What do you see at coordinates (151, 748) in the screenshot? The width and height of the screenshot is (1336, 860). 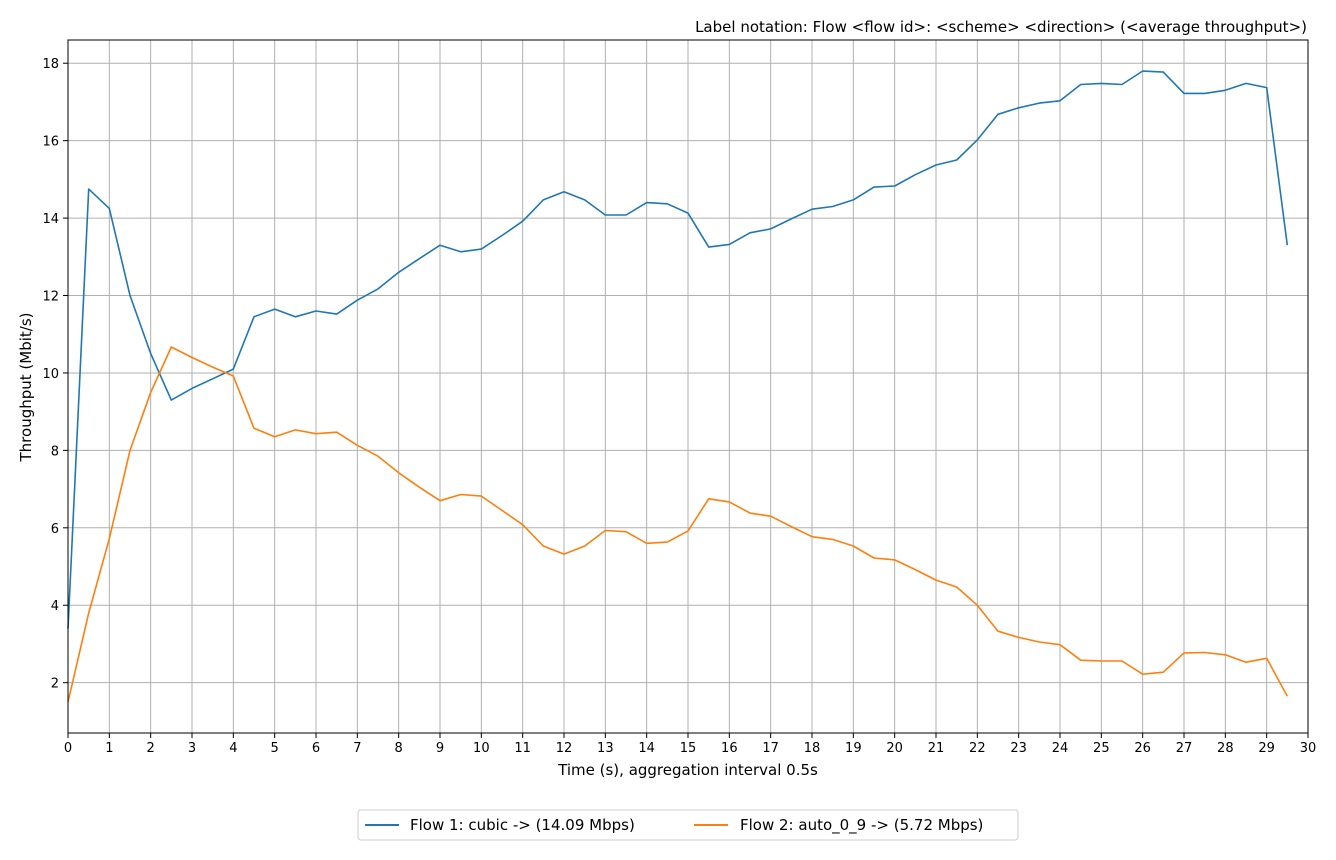 I see `x-tick-label: 2` at bounding box center [151, 748].